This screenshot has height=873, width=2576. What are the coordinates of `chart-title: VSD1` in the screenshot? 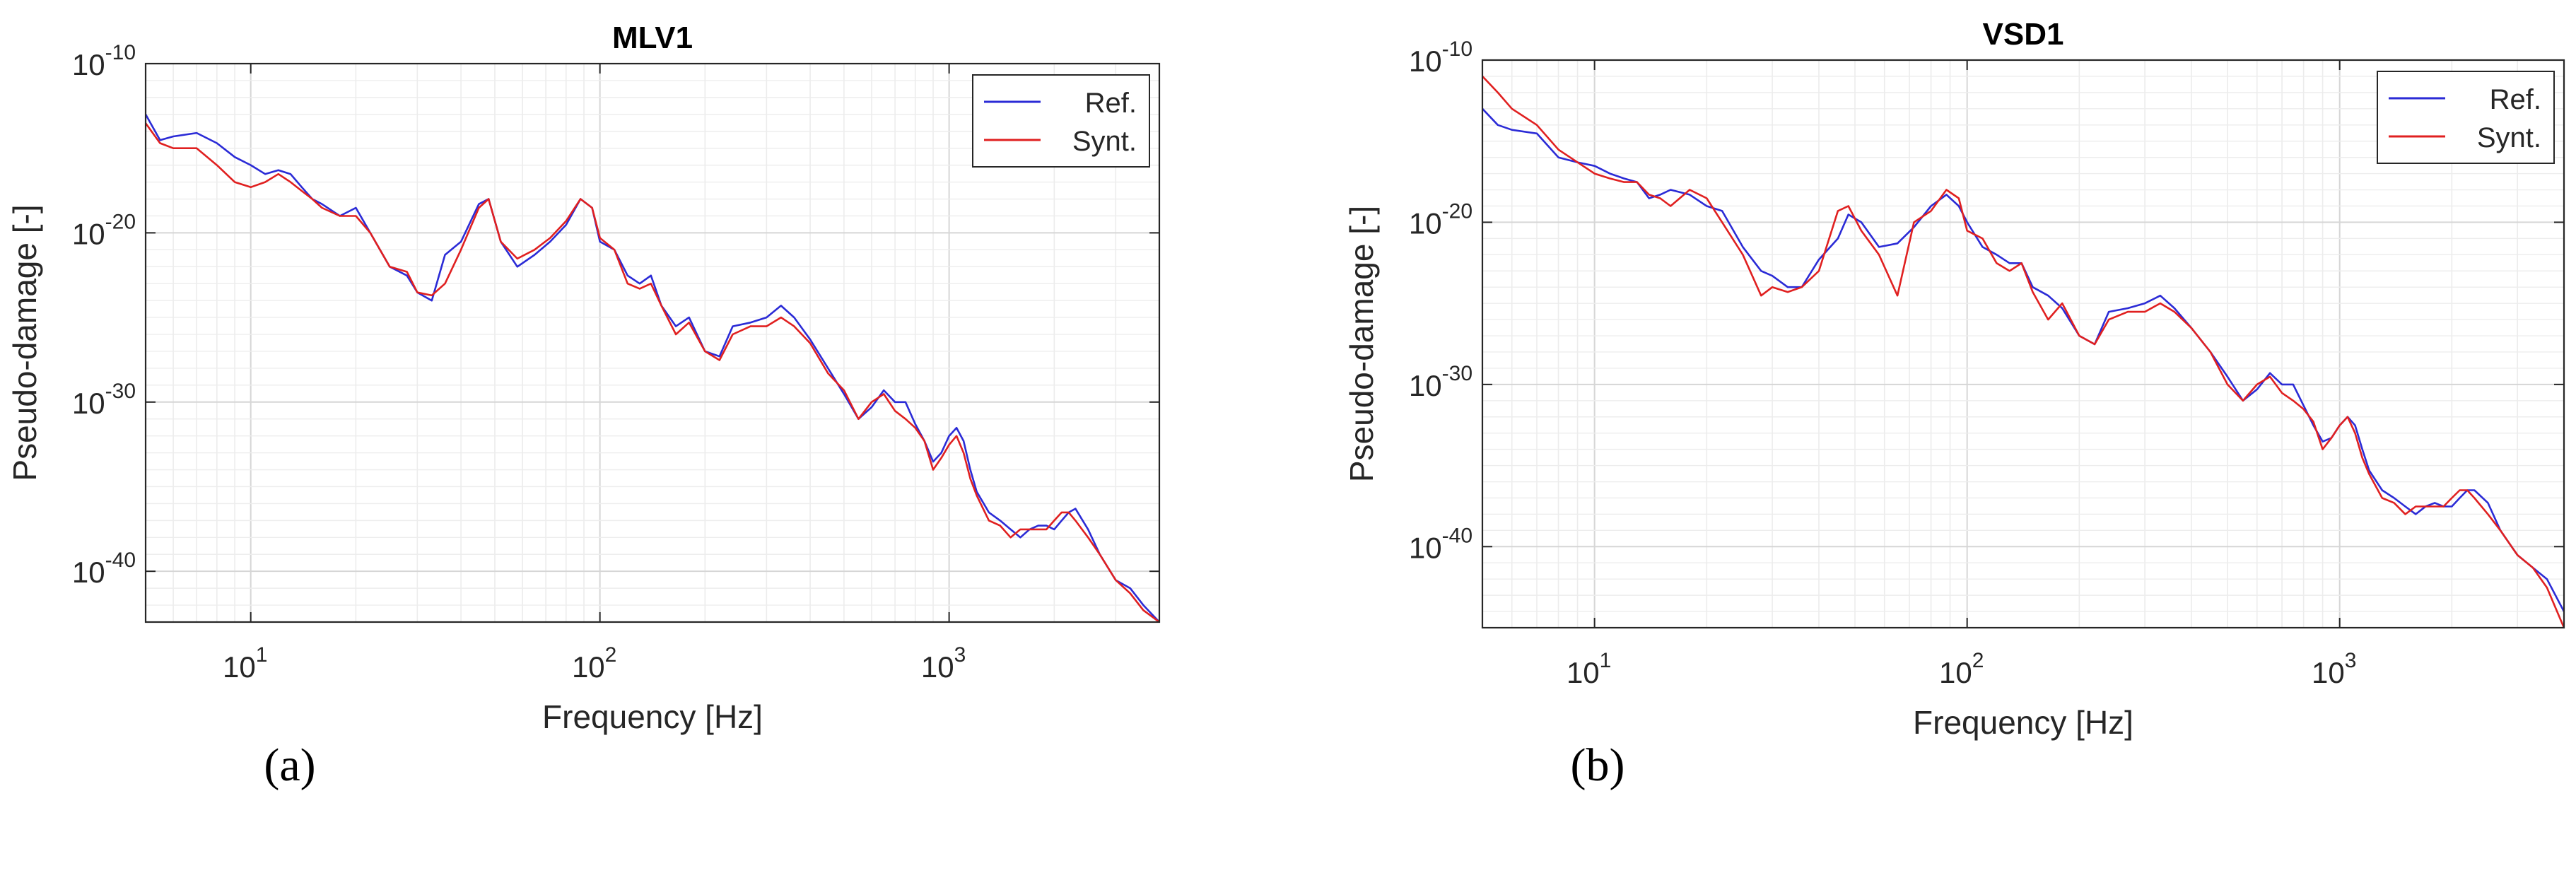 It's located at (2024, 35).